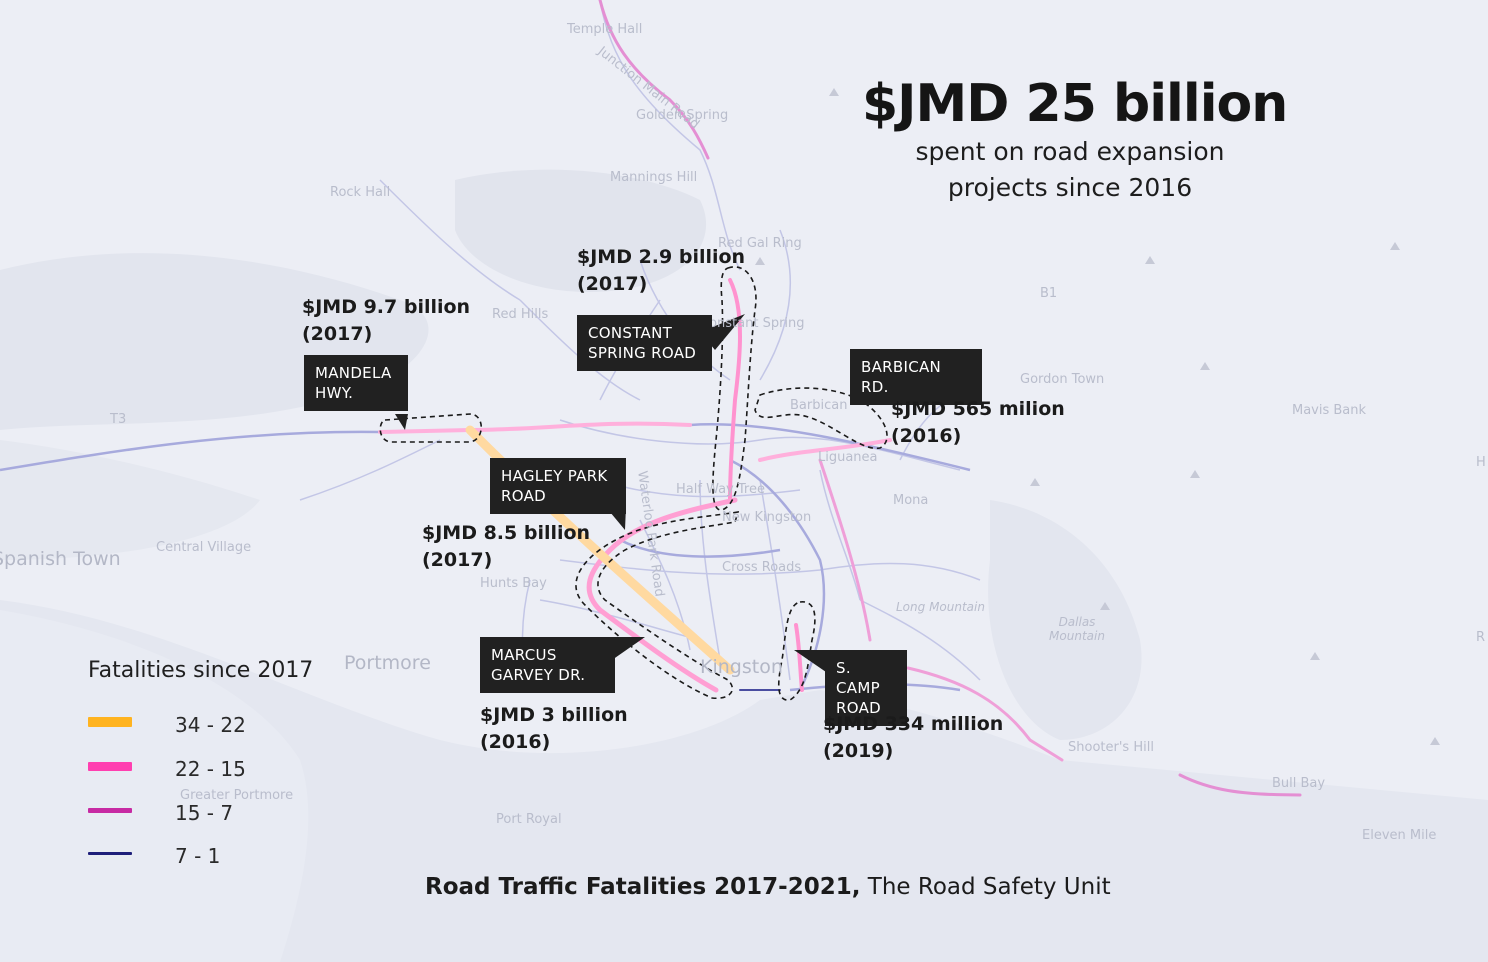  I want to click on place-central-village: Central Village, so click(204, 547).